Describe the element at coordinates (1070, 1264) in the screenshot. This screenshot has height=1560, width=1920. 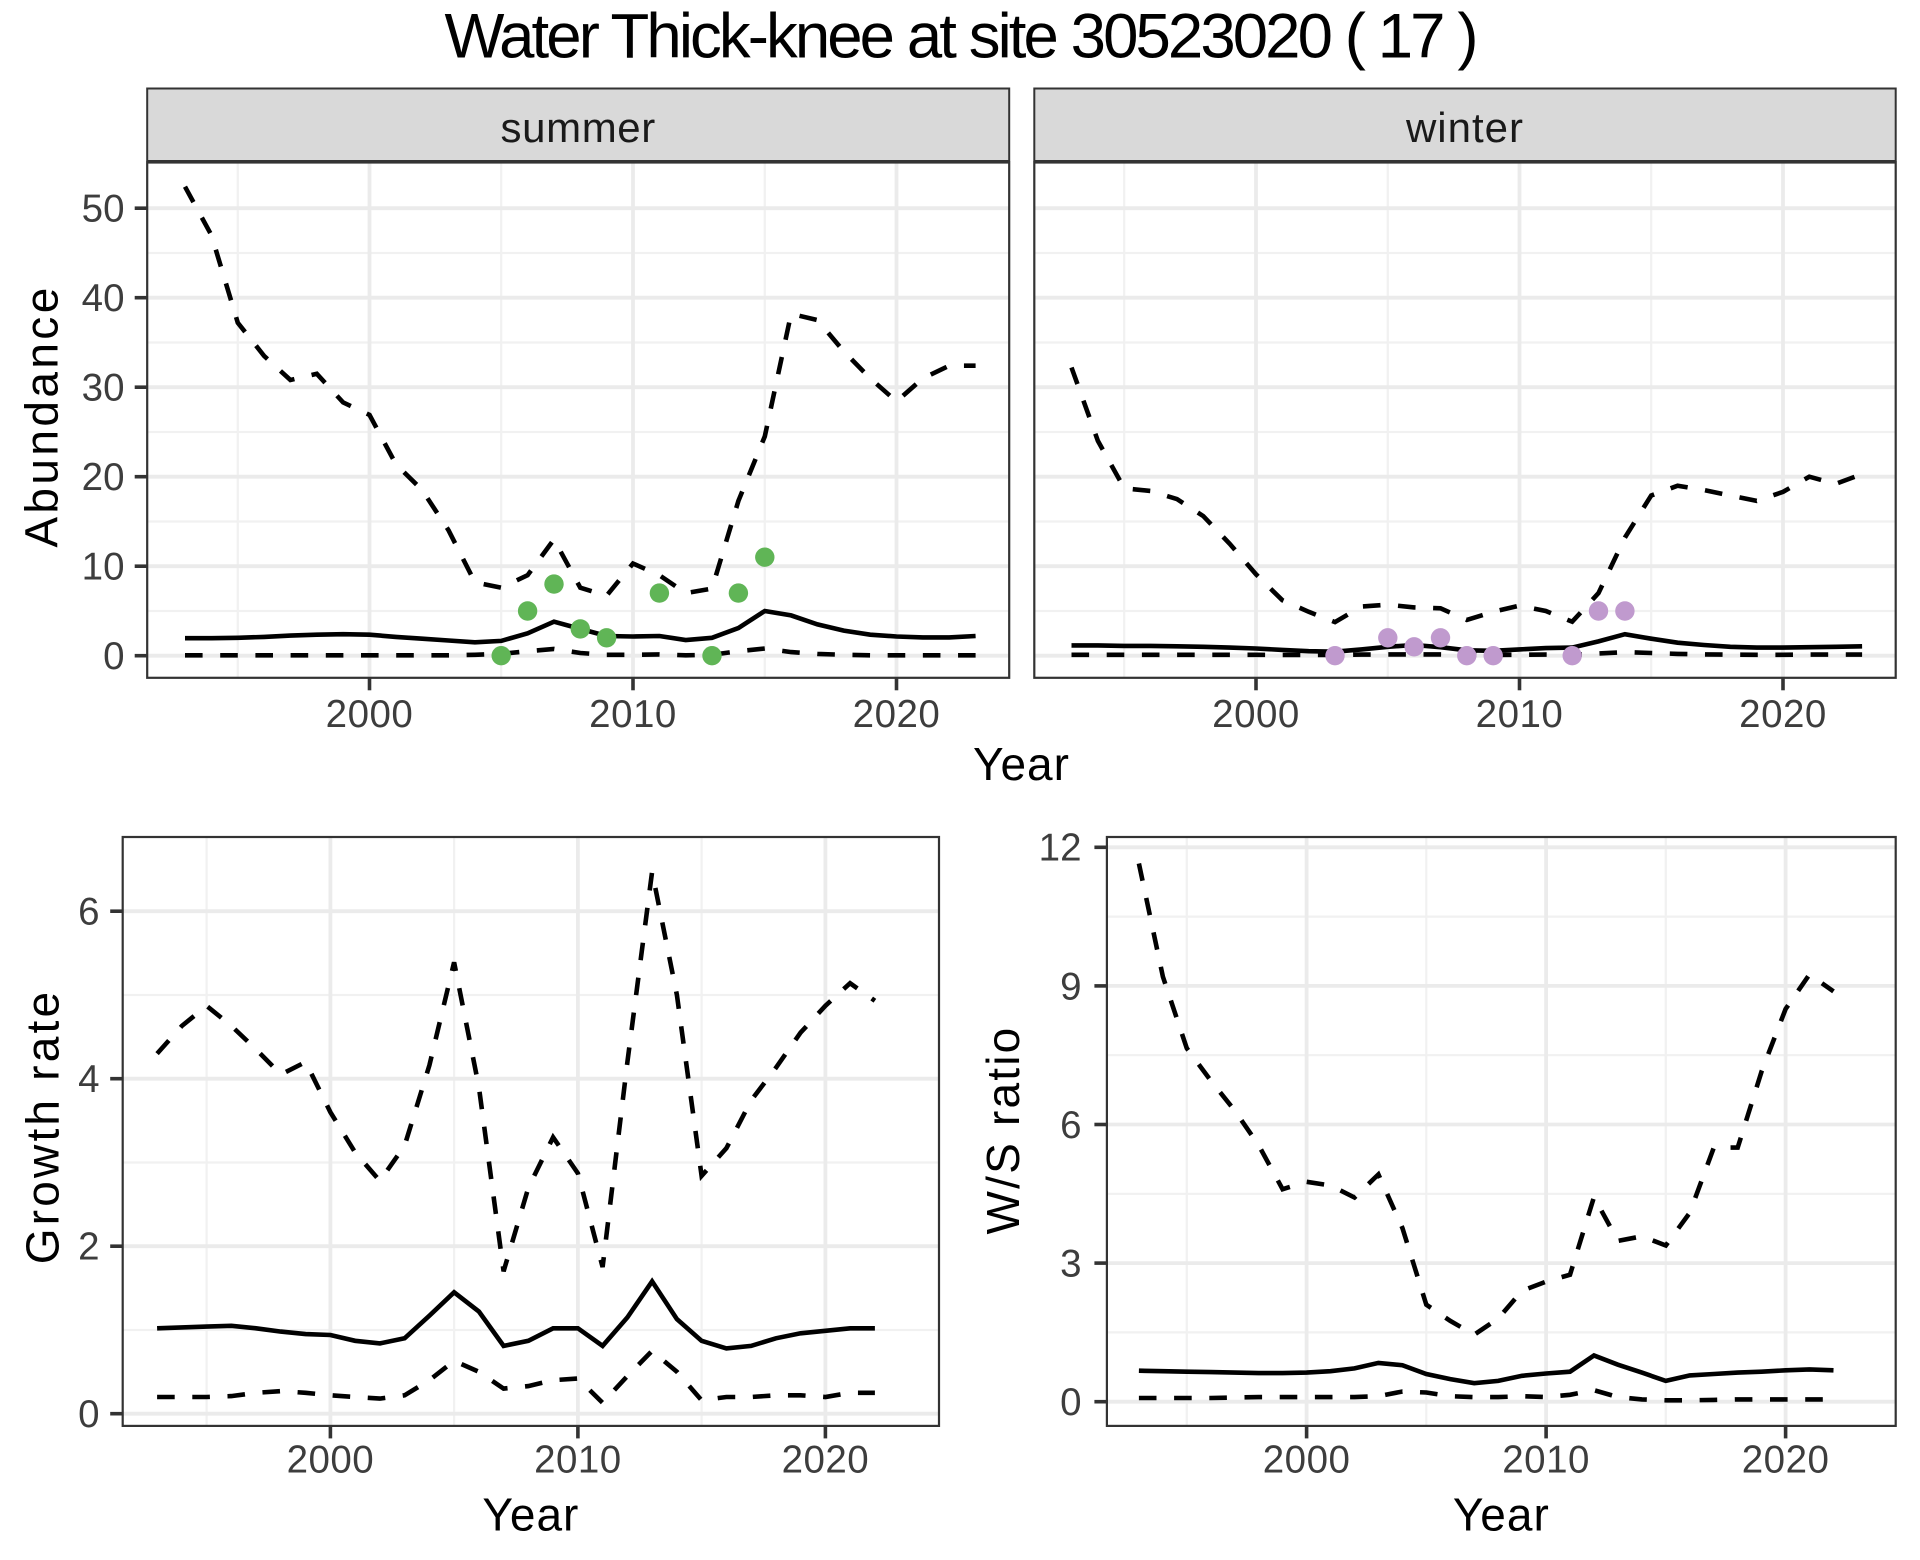
I see `svg-text: 3` at that location.